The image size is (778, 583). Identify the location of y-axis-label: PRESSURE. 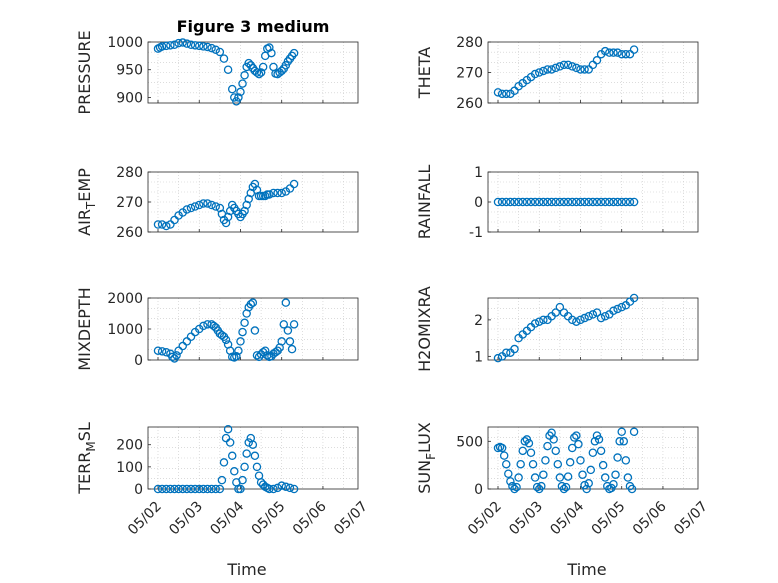
(84, 72).